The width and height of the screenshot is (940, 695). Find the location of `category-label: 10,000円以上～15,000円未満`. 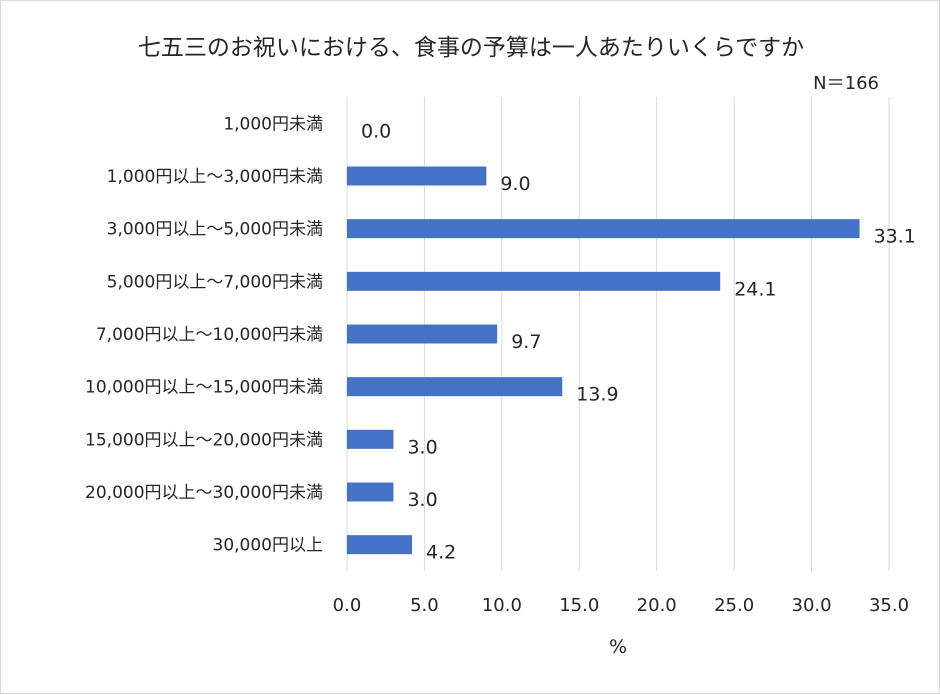

category-label: 10,000円以上～15,000円未満 is located at coordinates (204, 388).